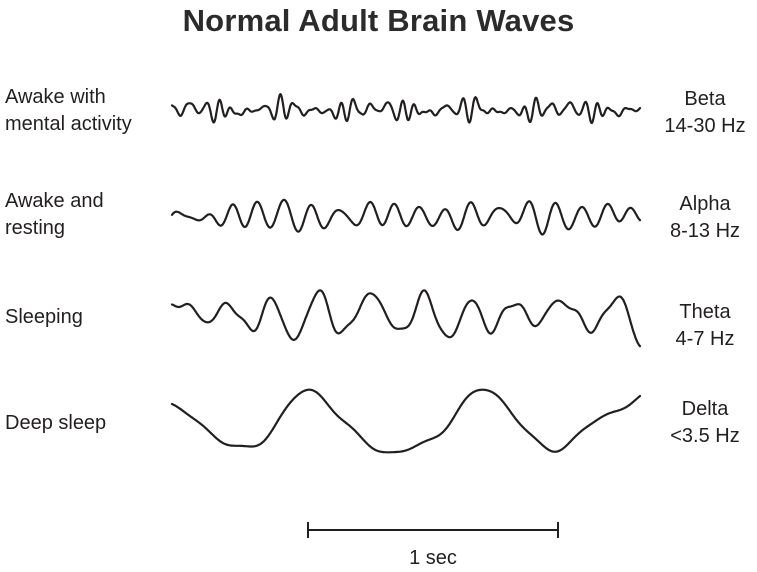 The height and width of the screenshot is (572, 757). Describe the element at coordinates (705, 99) in the screenshot. I see `wave-name: Beta` at that location.